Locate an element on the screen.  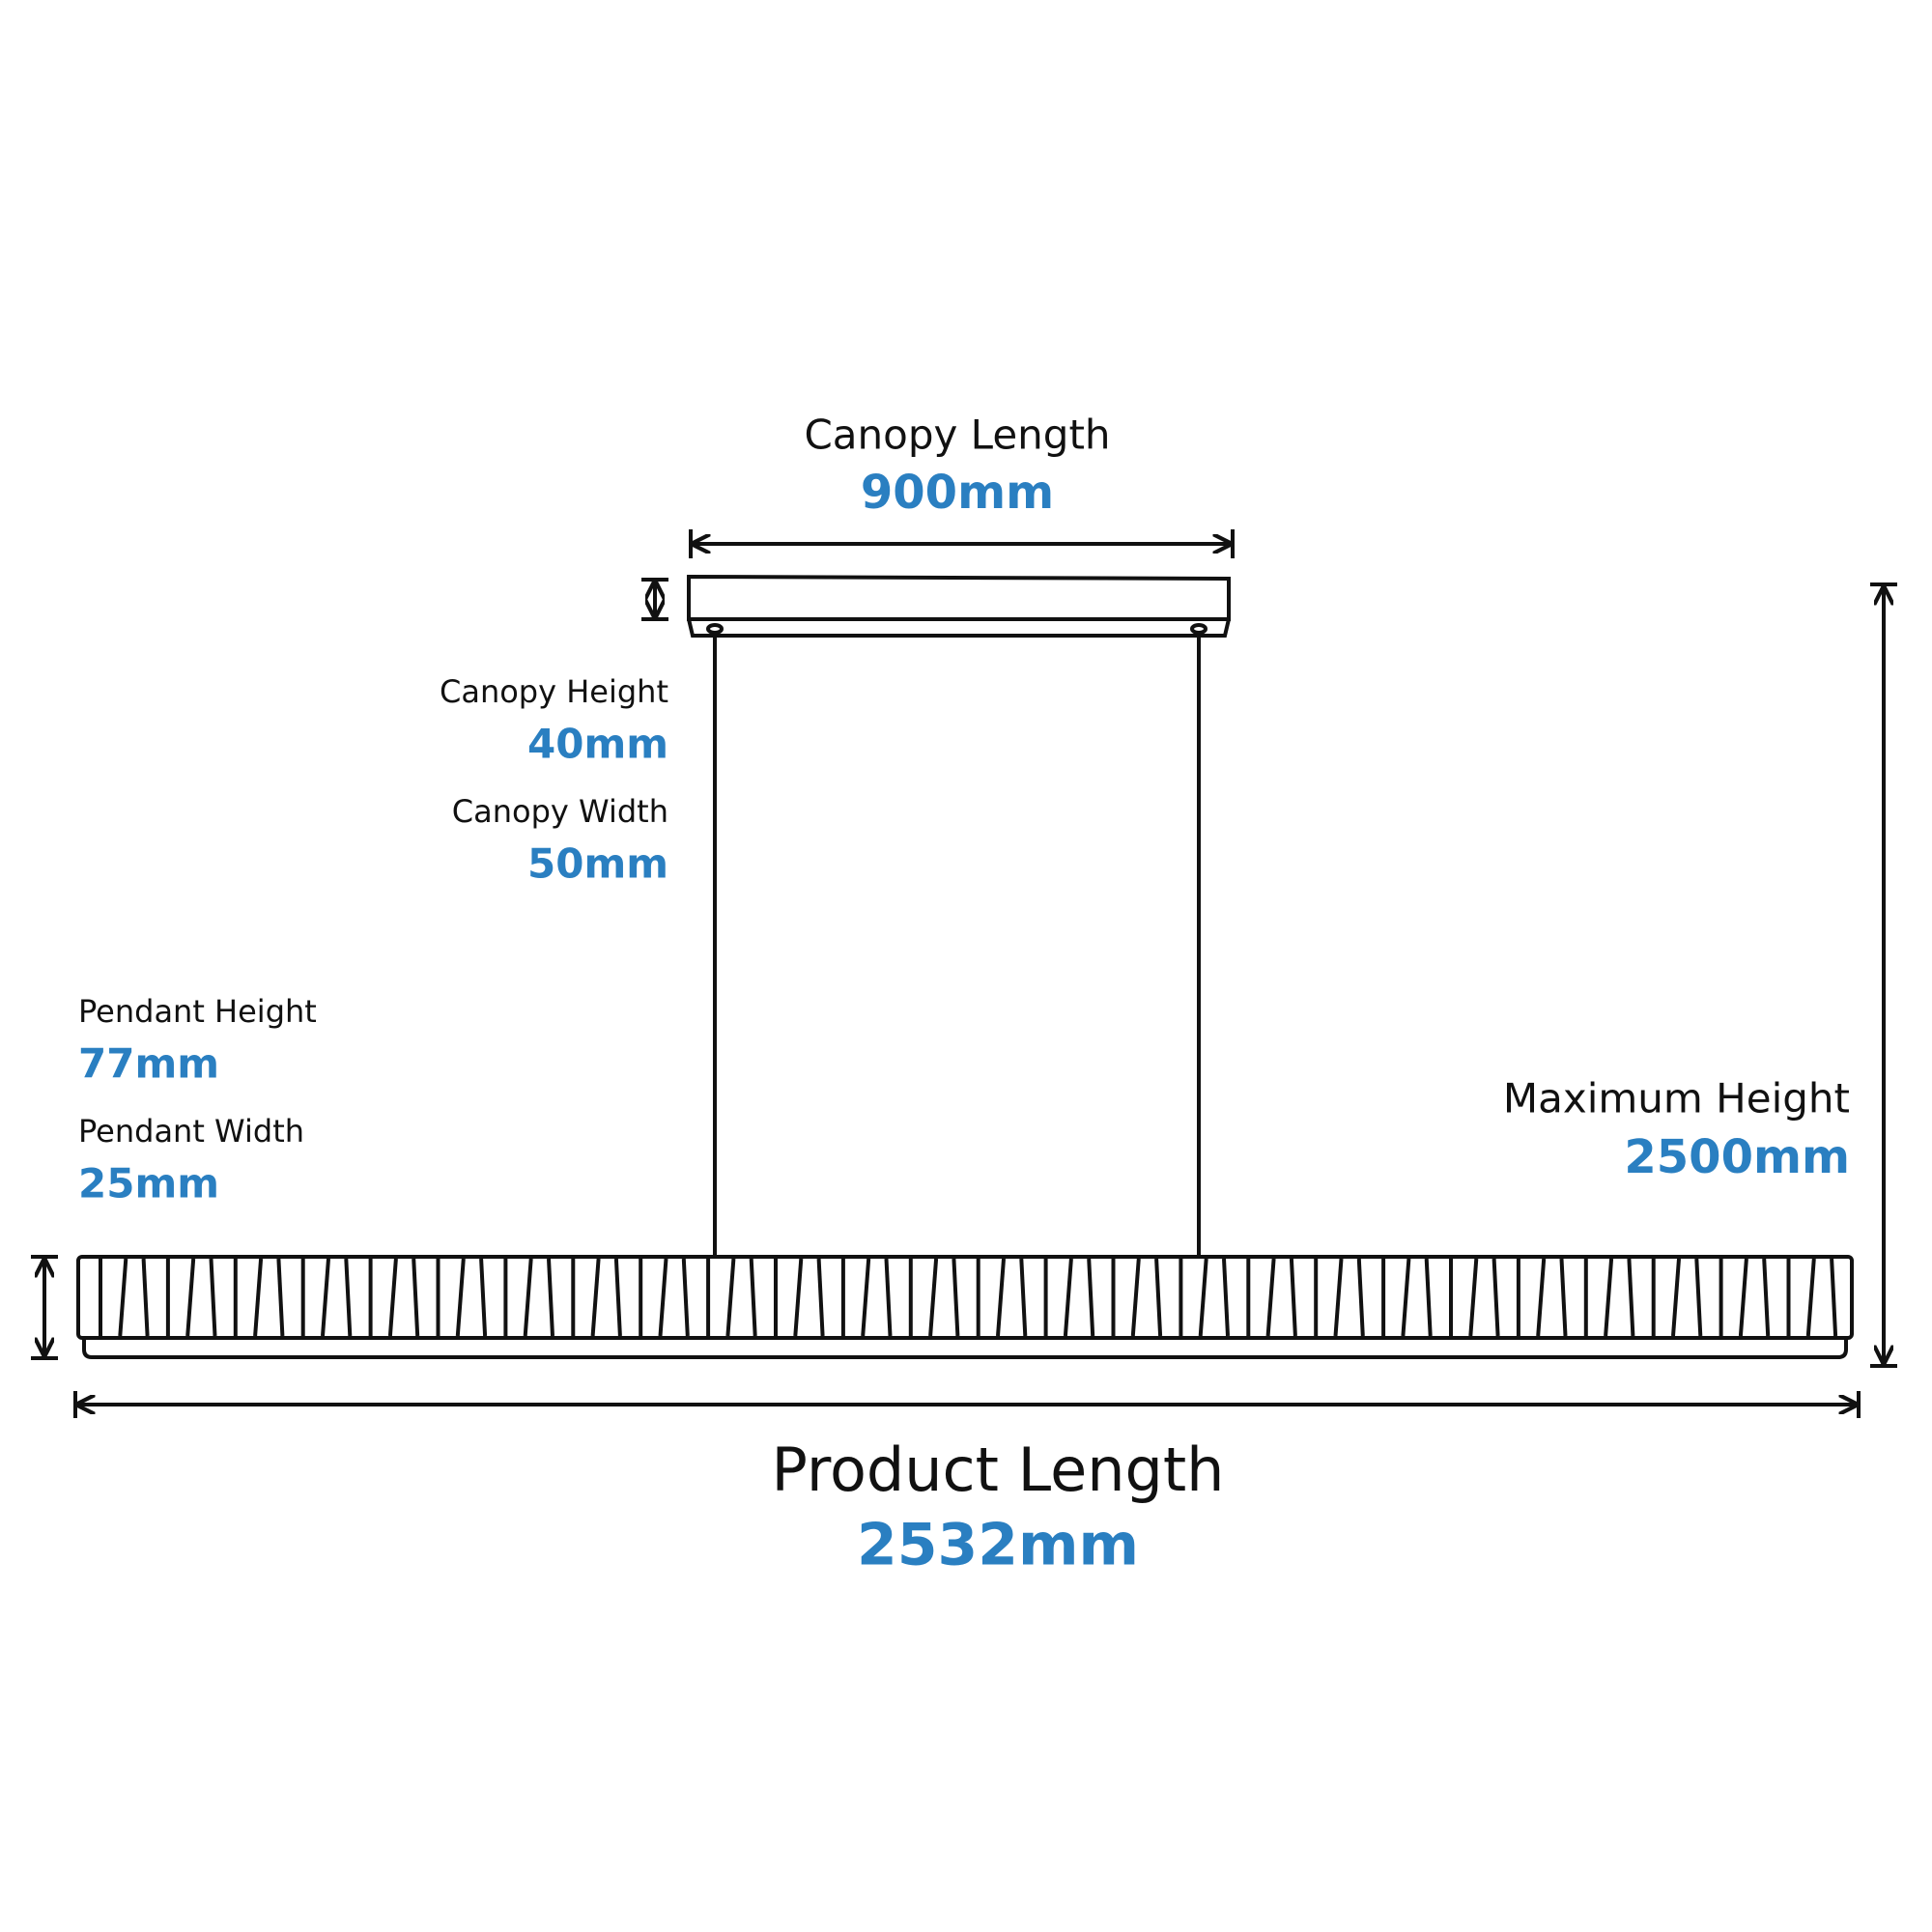
value: 2532mm is located at coordinates (998, 1545).